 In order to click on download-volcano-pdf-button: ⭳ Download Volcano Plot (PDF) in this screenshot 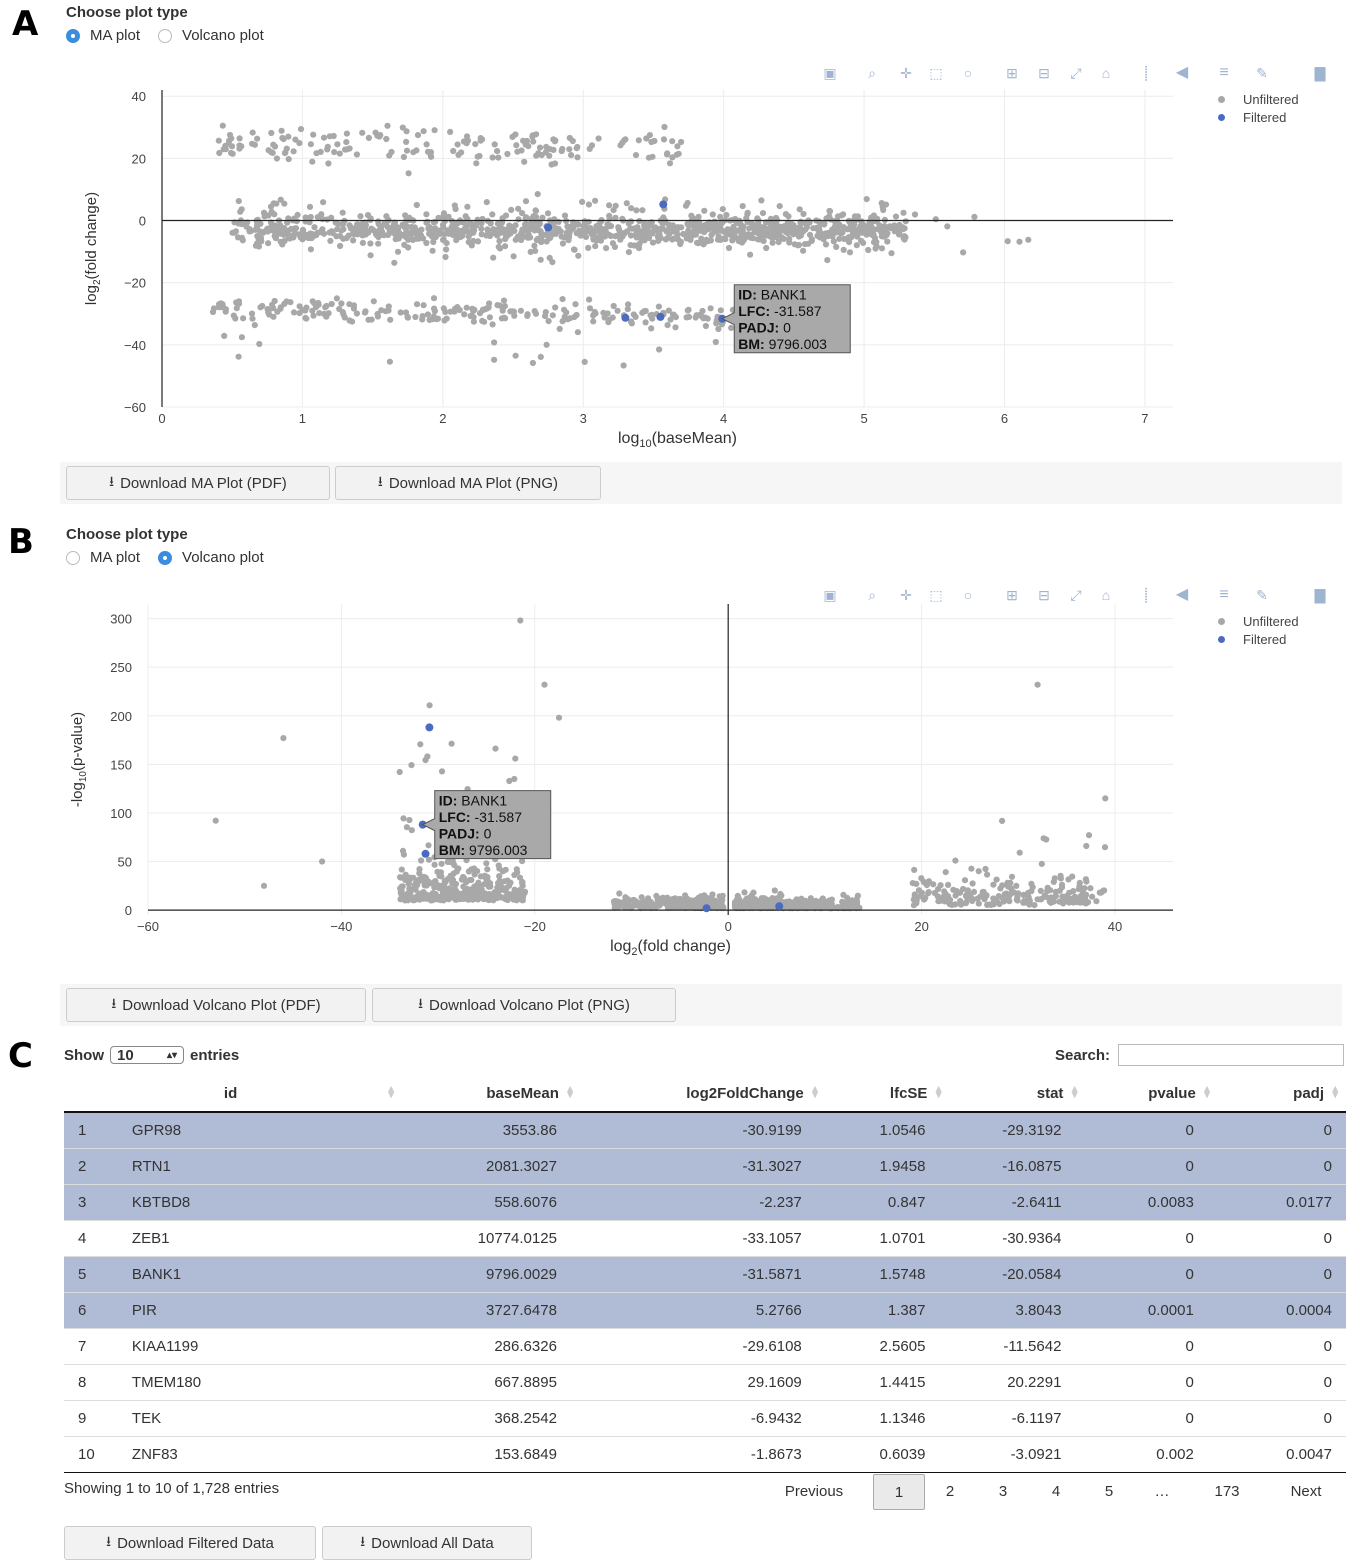, I will do `click(216, 1005)`.